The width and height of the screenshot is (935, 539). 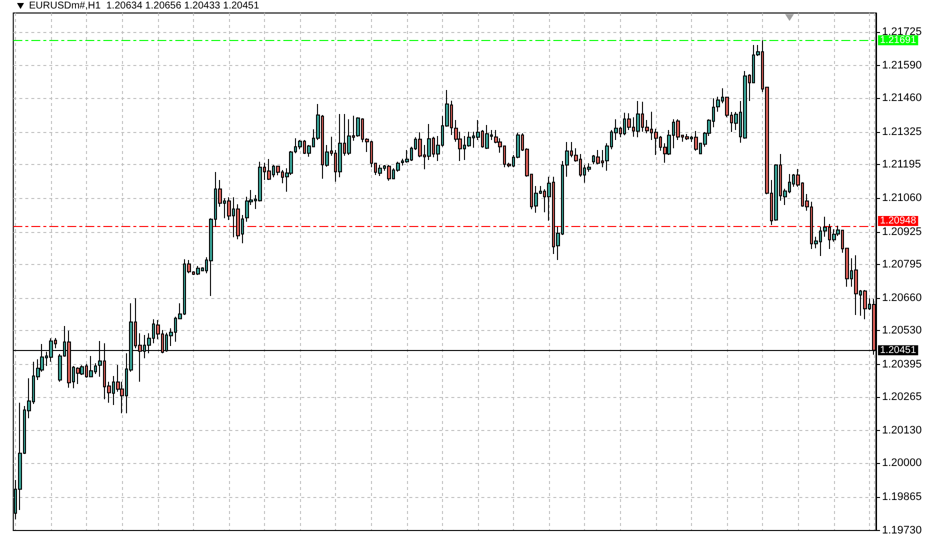 I want to click on ref-line-label: 1.20451, so click(x=898, y=350).